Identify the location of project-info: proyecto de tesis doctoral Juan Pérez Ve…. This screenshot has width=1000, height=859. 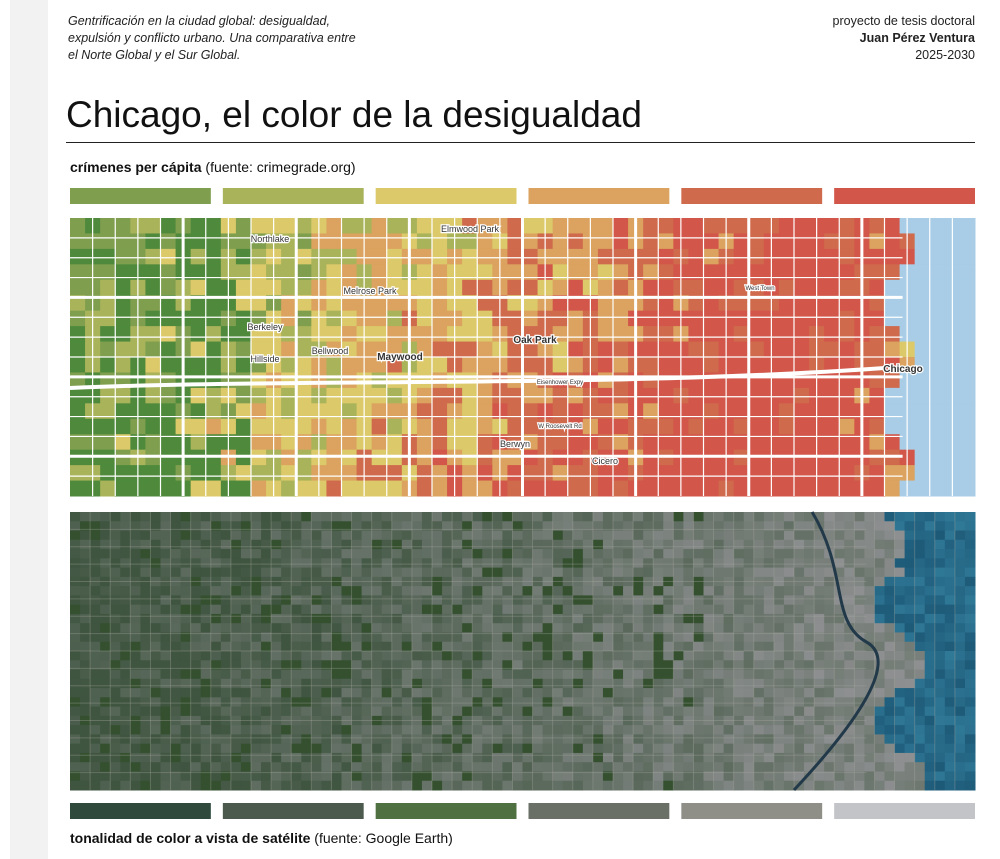
(904, 38).